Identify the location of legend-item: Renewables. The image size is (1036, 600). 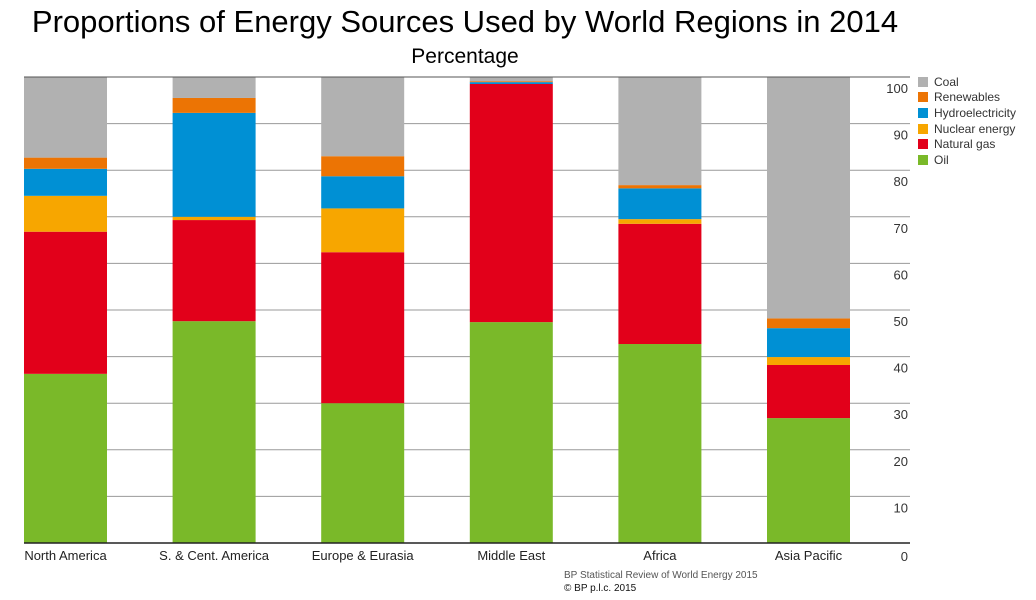
(967, 98).